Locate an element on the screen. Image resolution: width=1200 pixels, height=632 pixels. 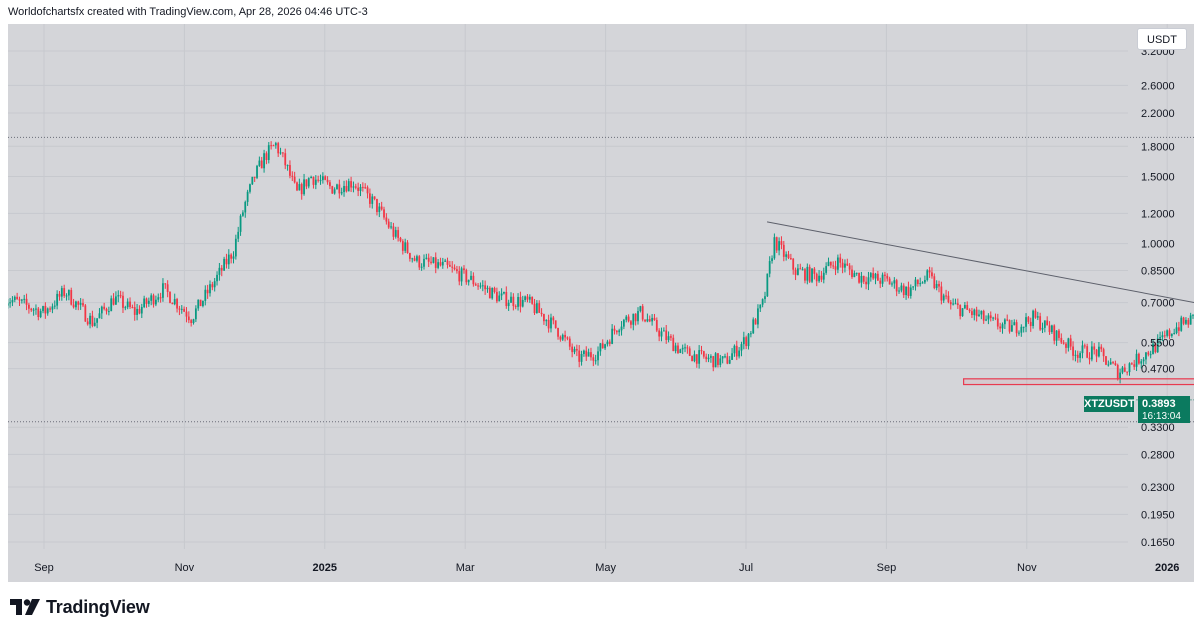
y-tick-label: 0.4700 is located at coordinates (1158, 370).